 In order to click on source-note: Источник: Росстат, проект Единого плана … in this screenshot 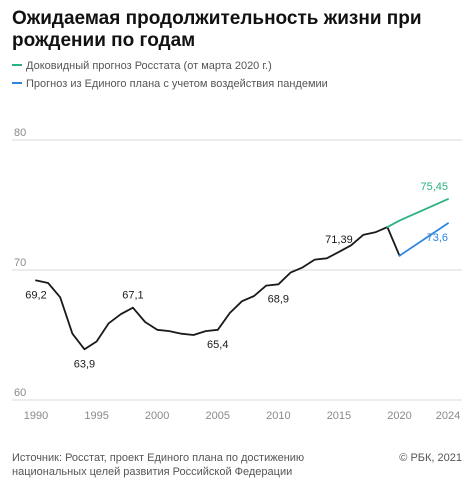, I will do `click(158, 465)`.